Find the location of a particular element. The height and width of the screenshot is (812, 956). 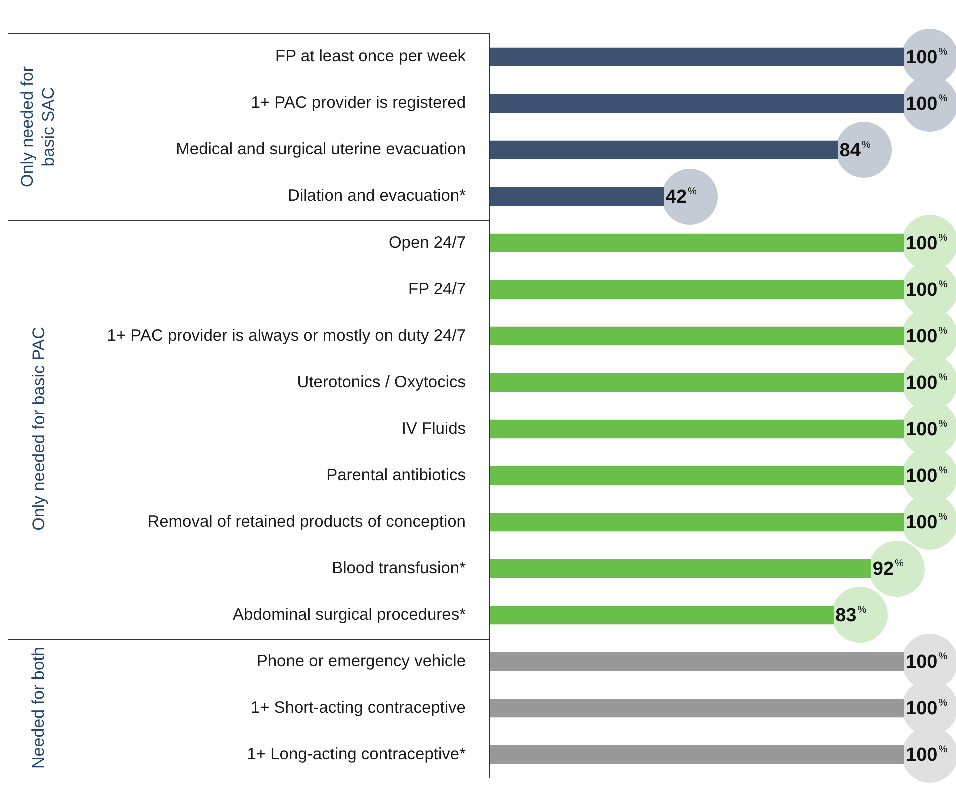

y-tick-label: Blood transfusion* is located at coordinates (399, 568).